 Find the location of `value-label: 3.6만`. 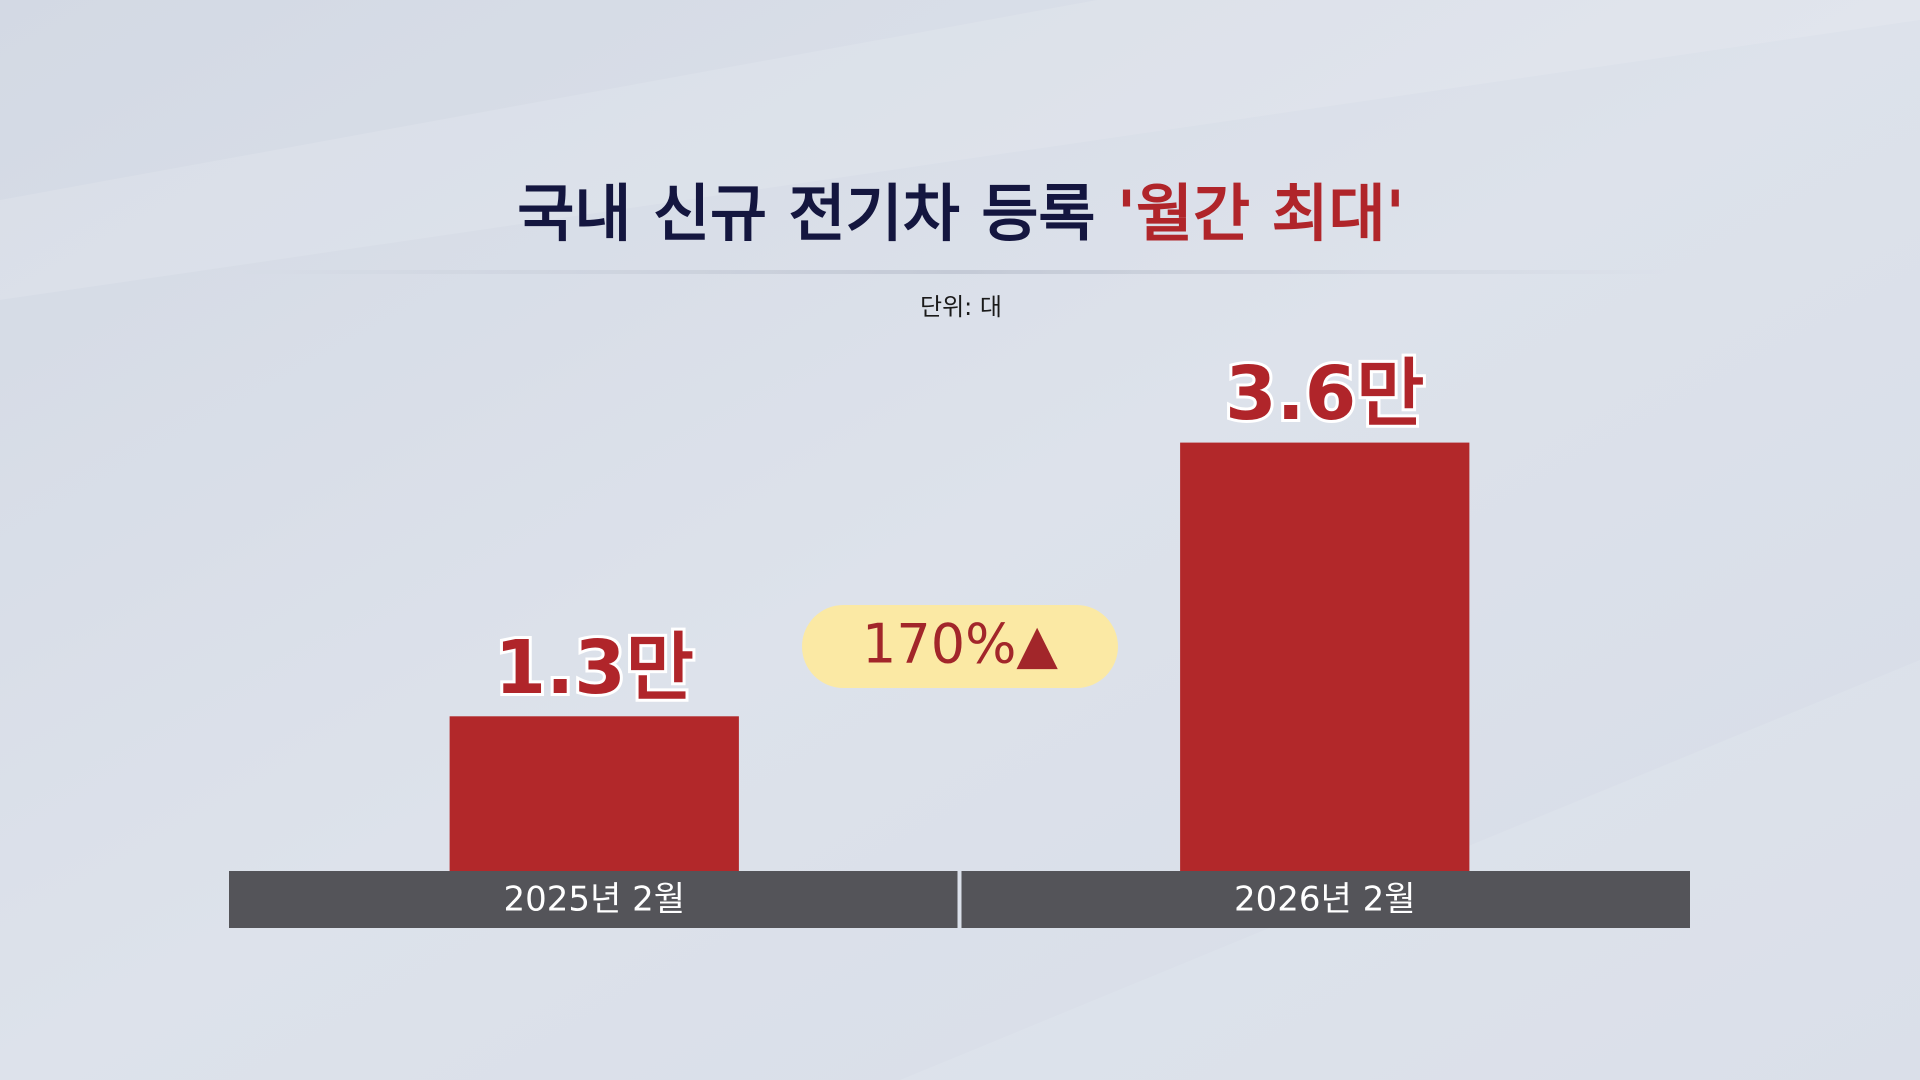

value-label: 3.6만 is located at coordinates (1324, 394).